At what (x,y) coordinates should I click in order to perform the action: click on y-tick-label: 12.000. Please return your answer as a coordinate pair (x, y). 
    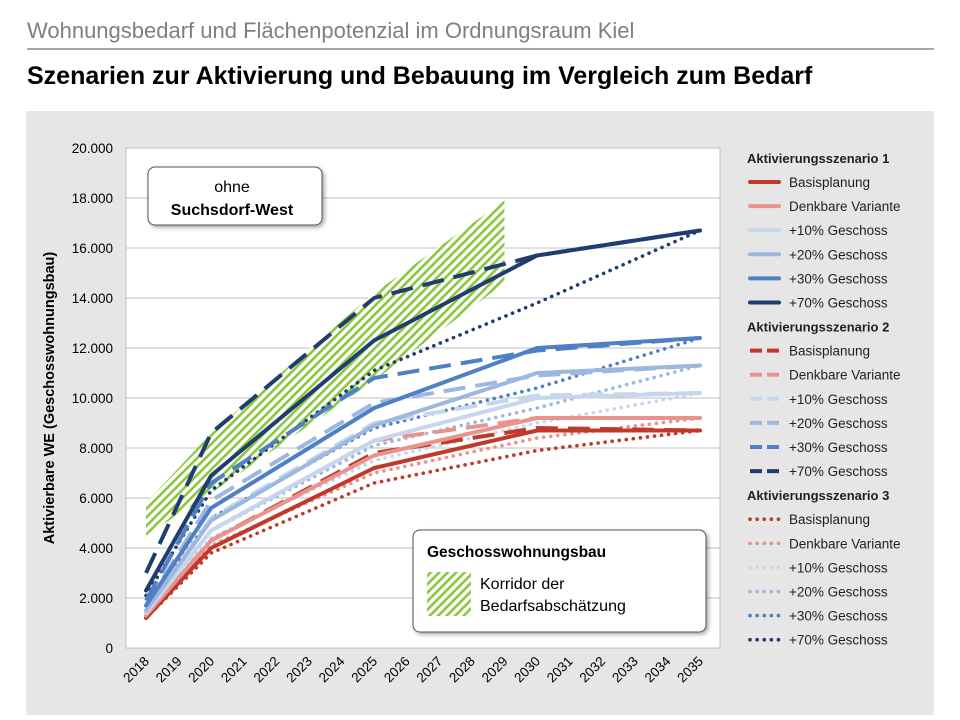
    Looking at the image, I should click on (92, 348).